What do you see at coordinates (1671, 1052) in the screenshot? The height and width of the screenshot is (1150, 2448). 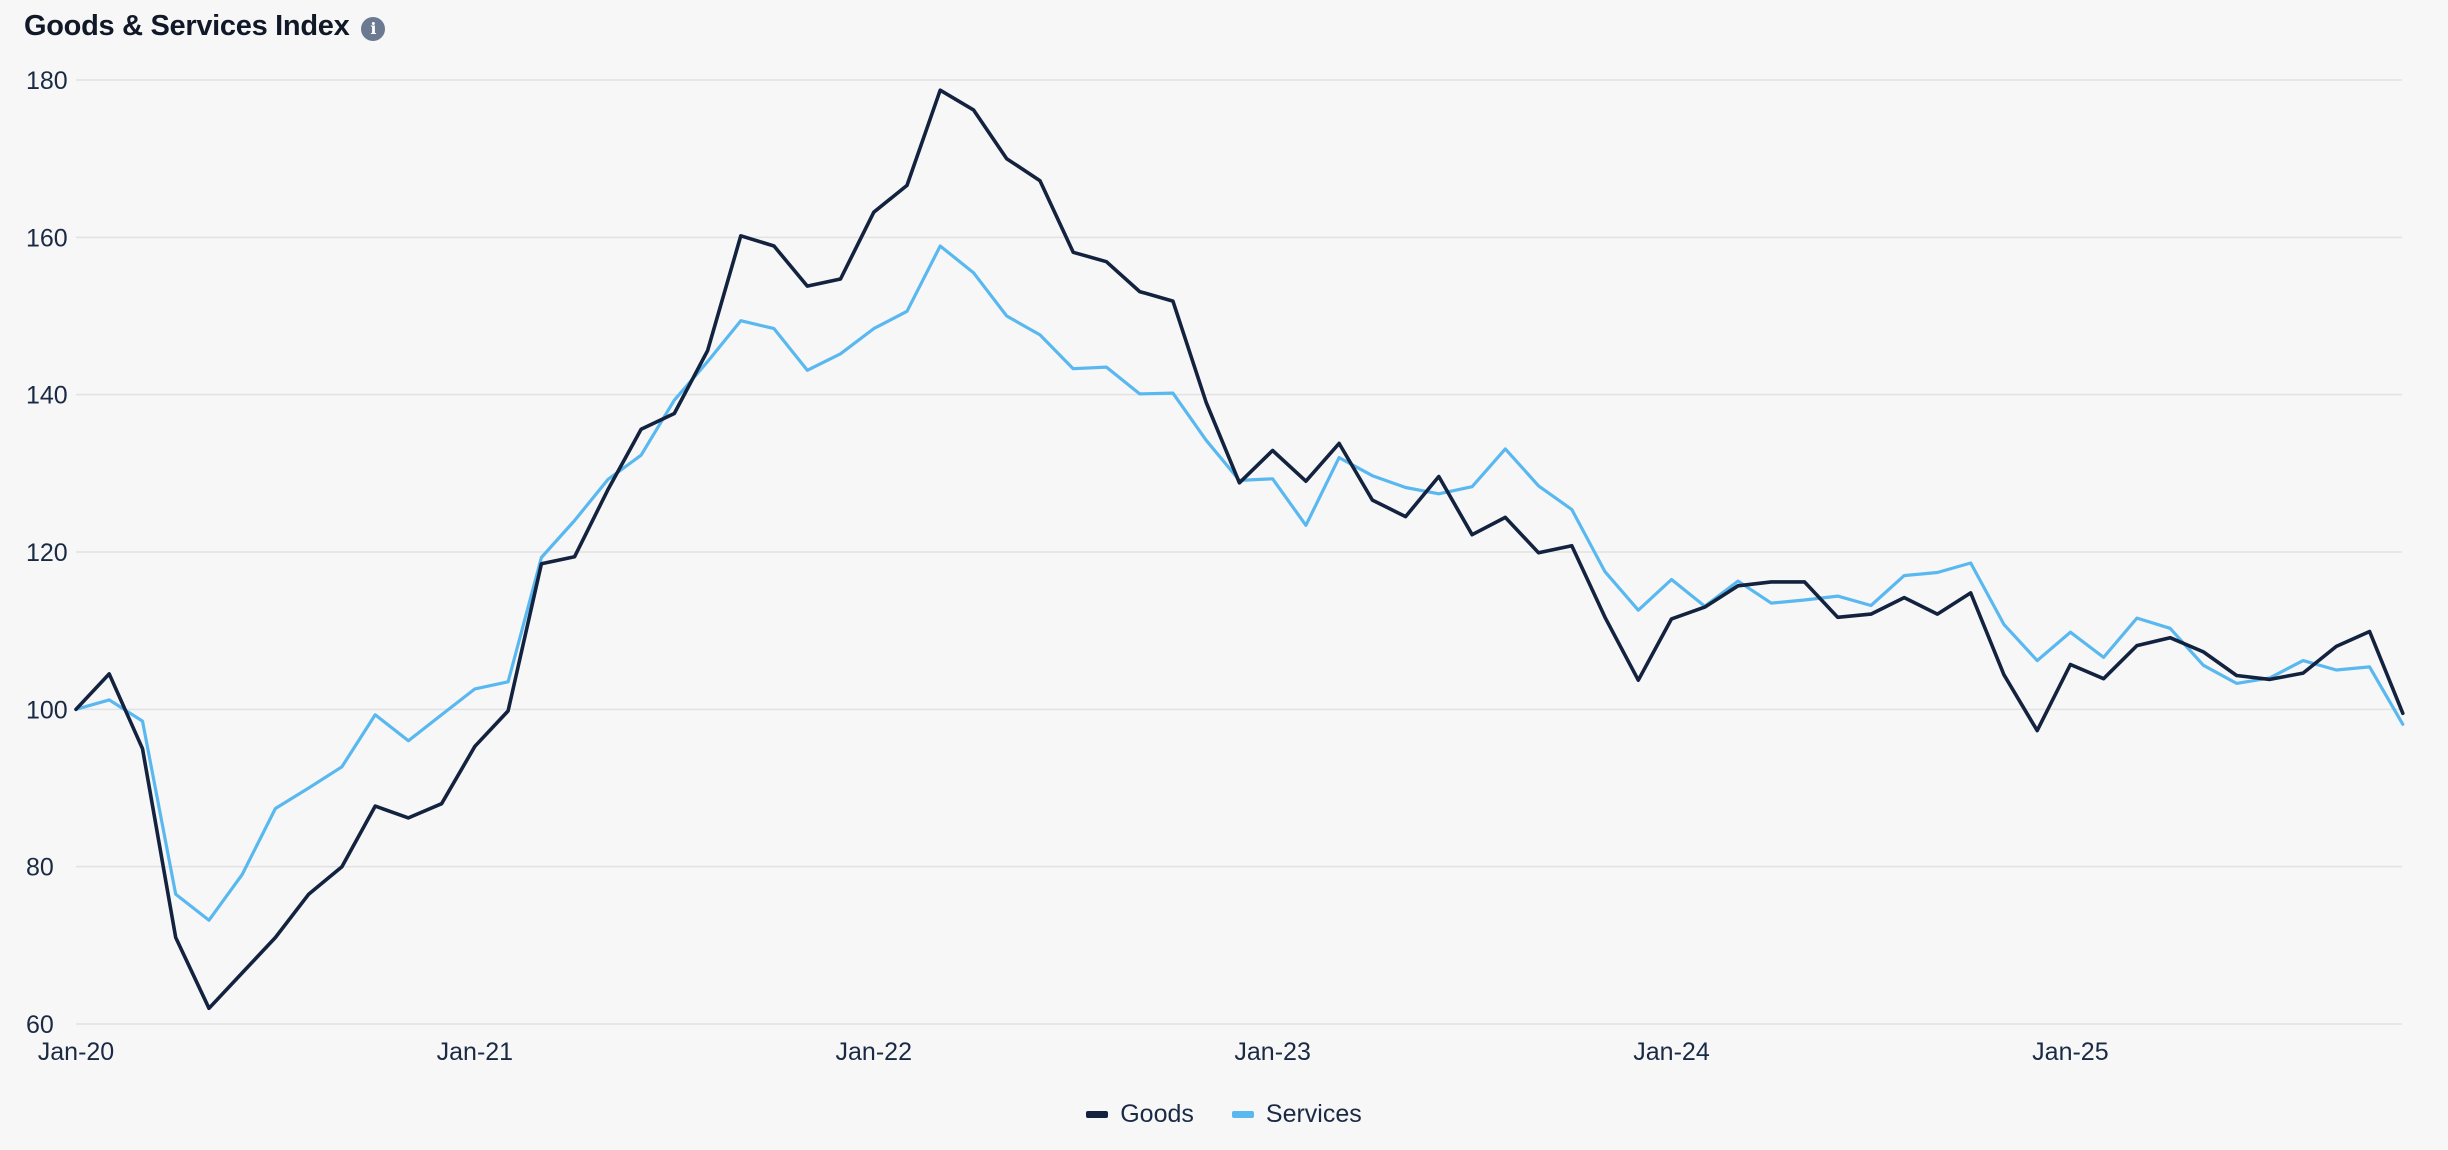 I see `x-tick-label-jan-24: Jan-24` at bounding box center [1671, 1052].